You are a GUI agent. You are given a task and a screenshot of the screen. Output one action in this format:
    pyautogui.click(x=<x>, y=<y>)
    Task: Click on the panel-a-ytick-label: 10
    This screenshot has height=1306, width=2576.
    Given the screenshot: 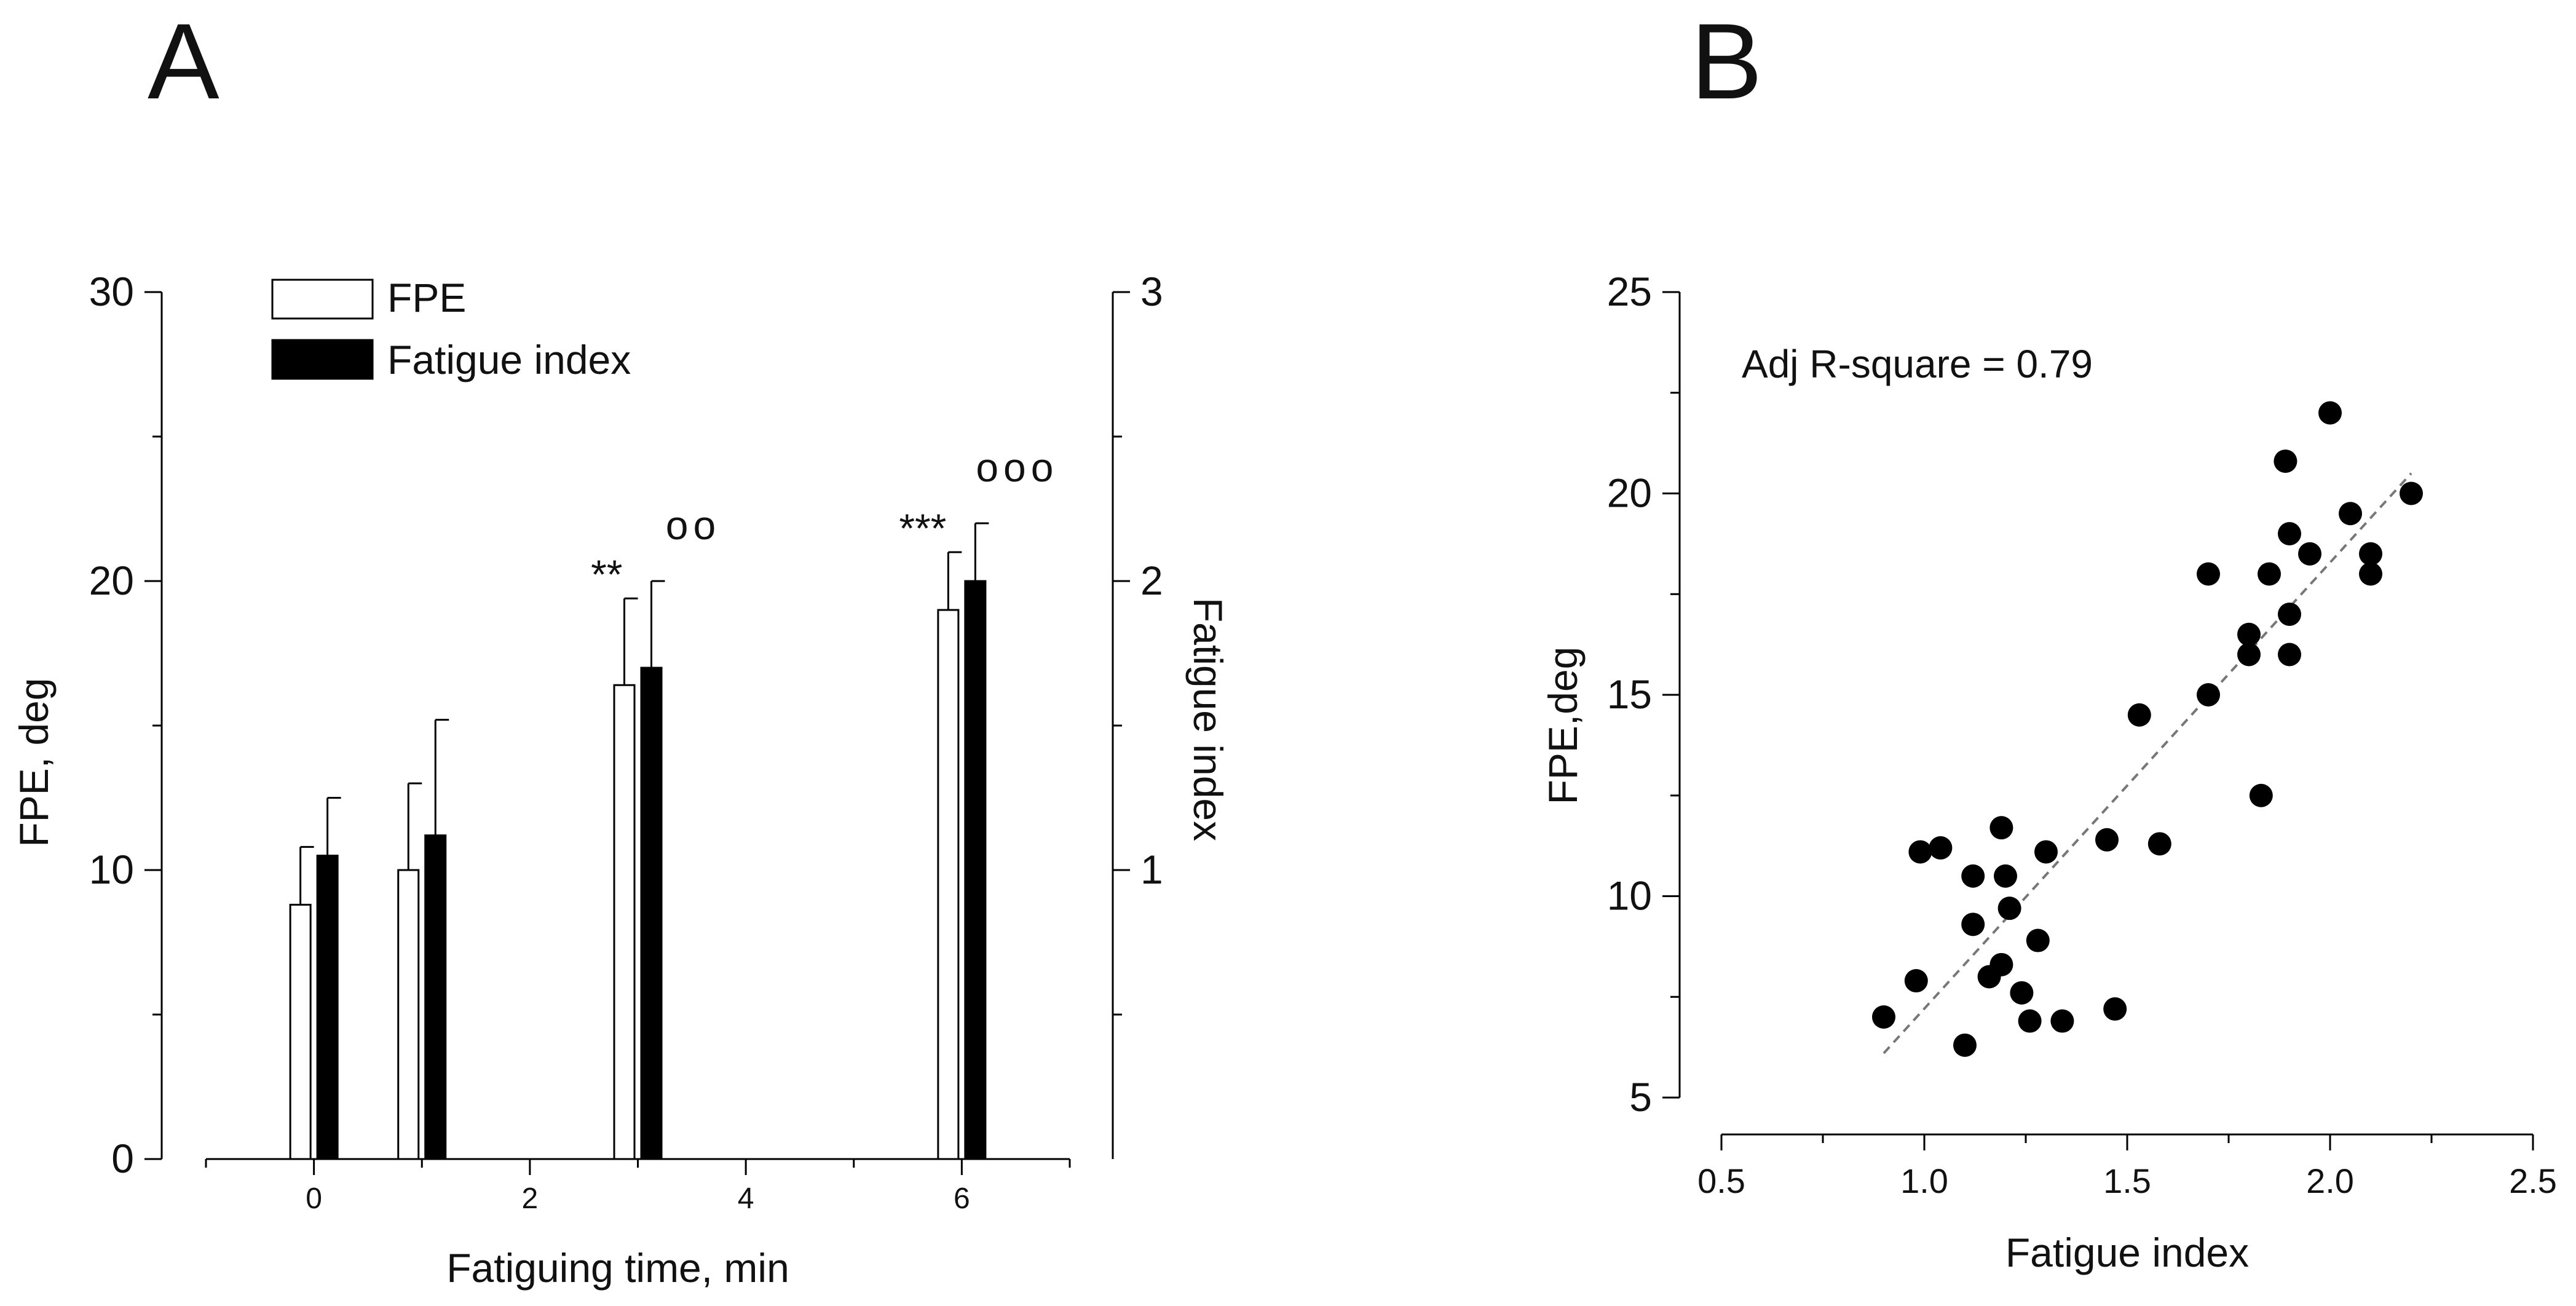 What is the action you would take?
    pyautogui.click(x=111, y=869)
    